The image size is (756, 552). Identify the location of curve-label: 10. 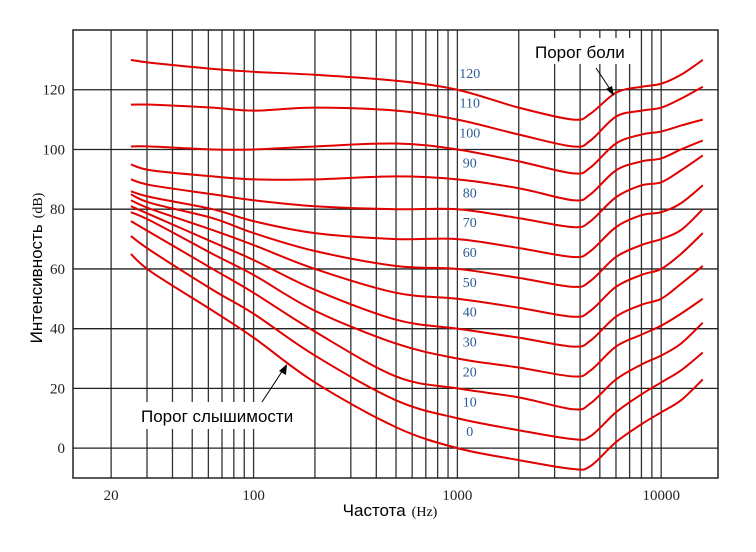
(470, 402).